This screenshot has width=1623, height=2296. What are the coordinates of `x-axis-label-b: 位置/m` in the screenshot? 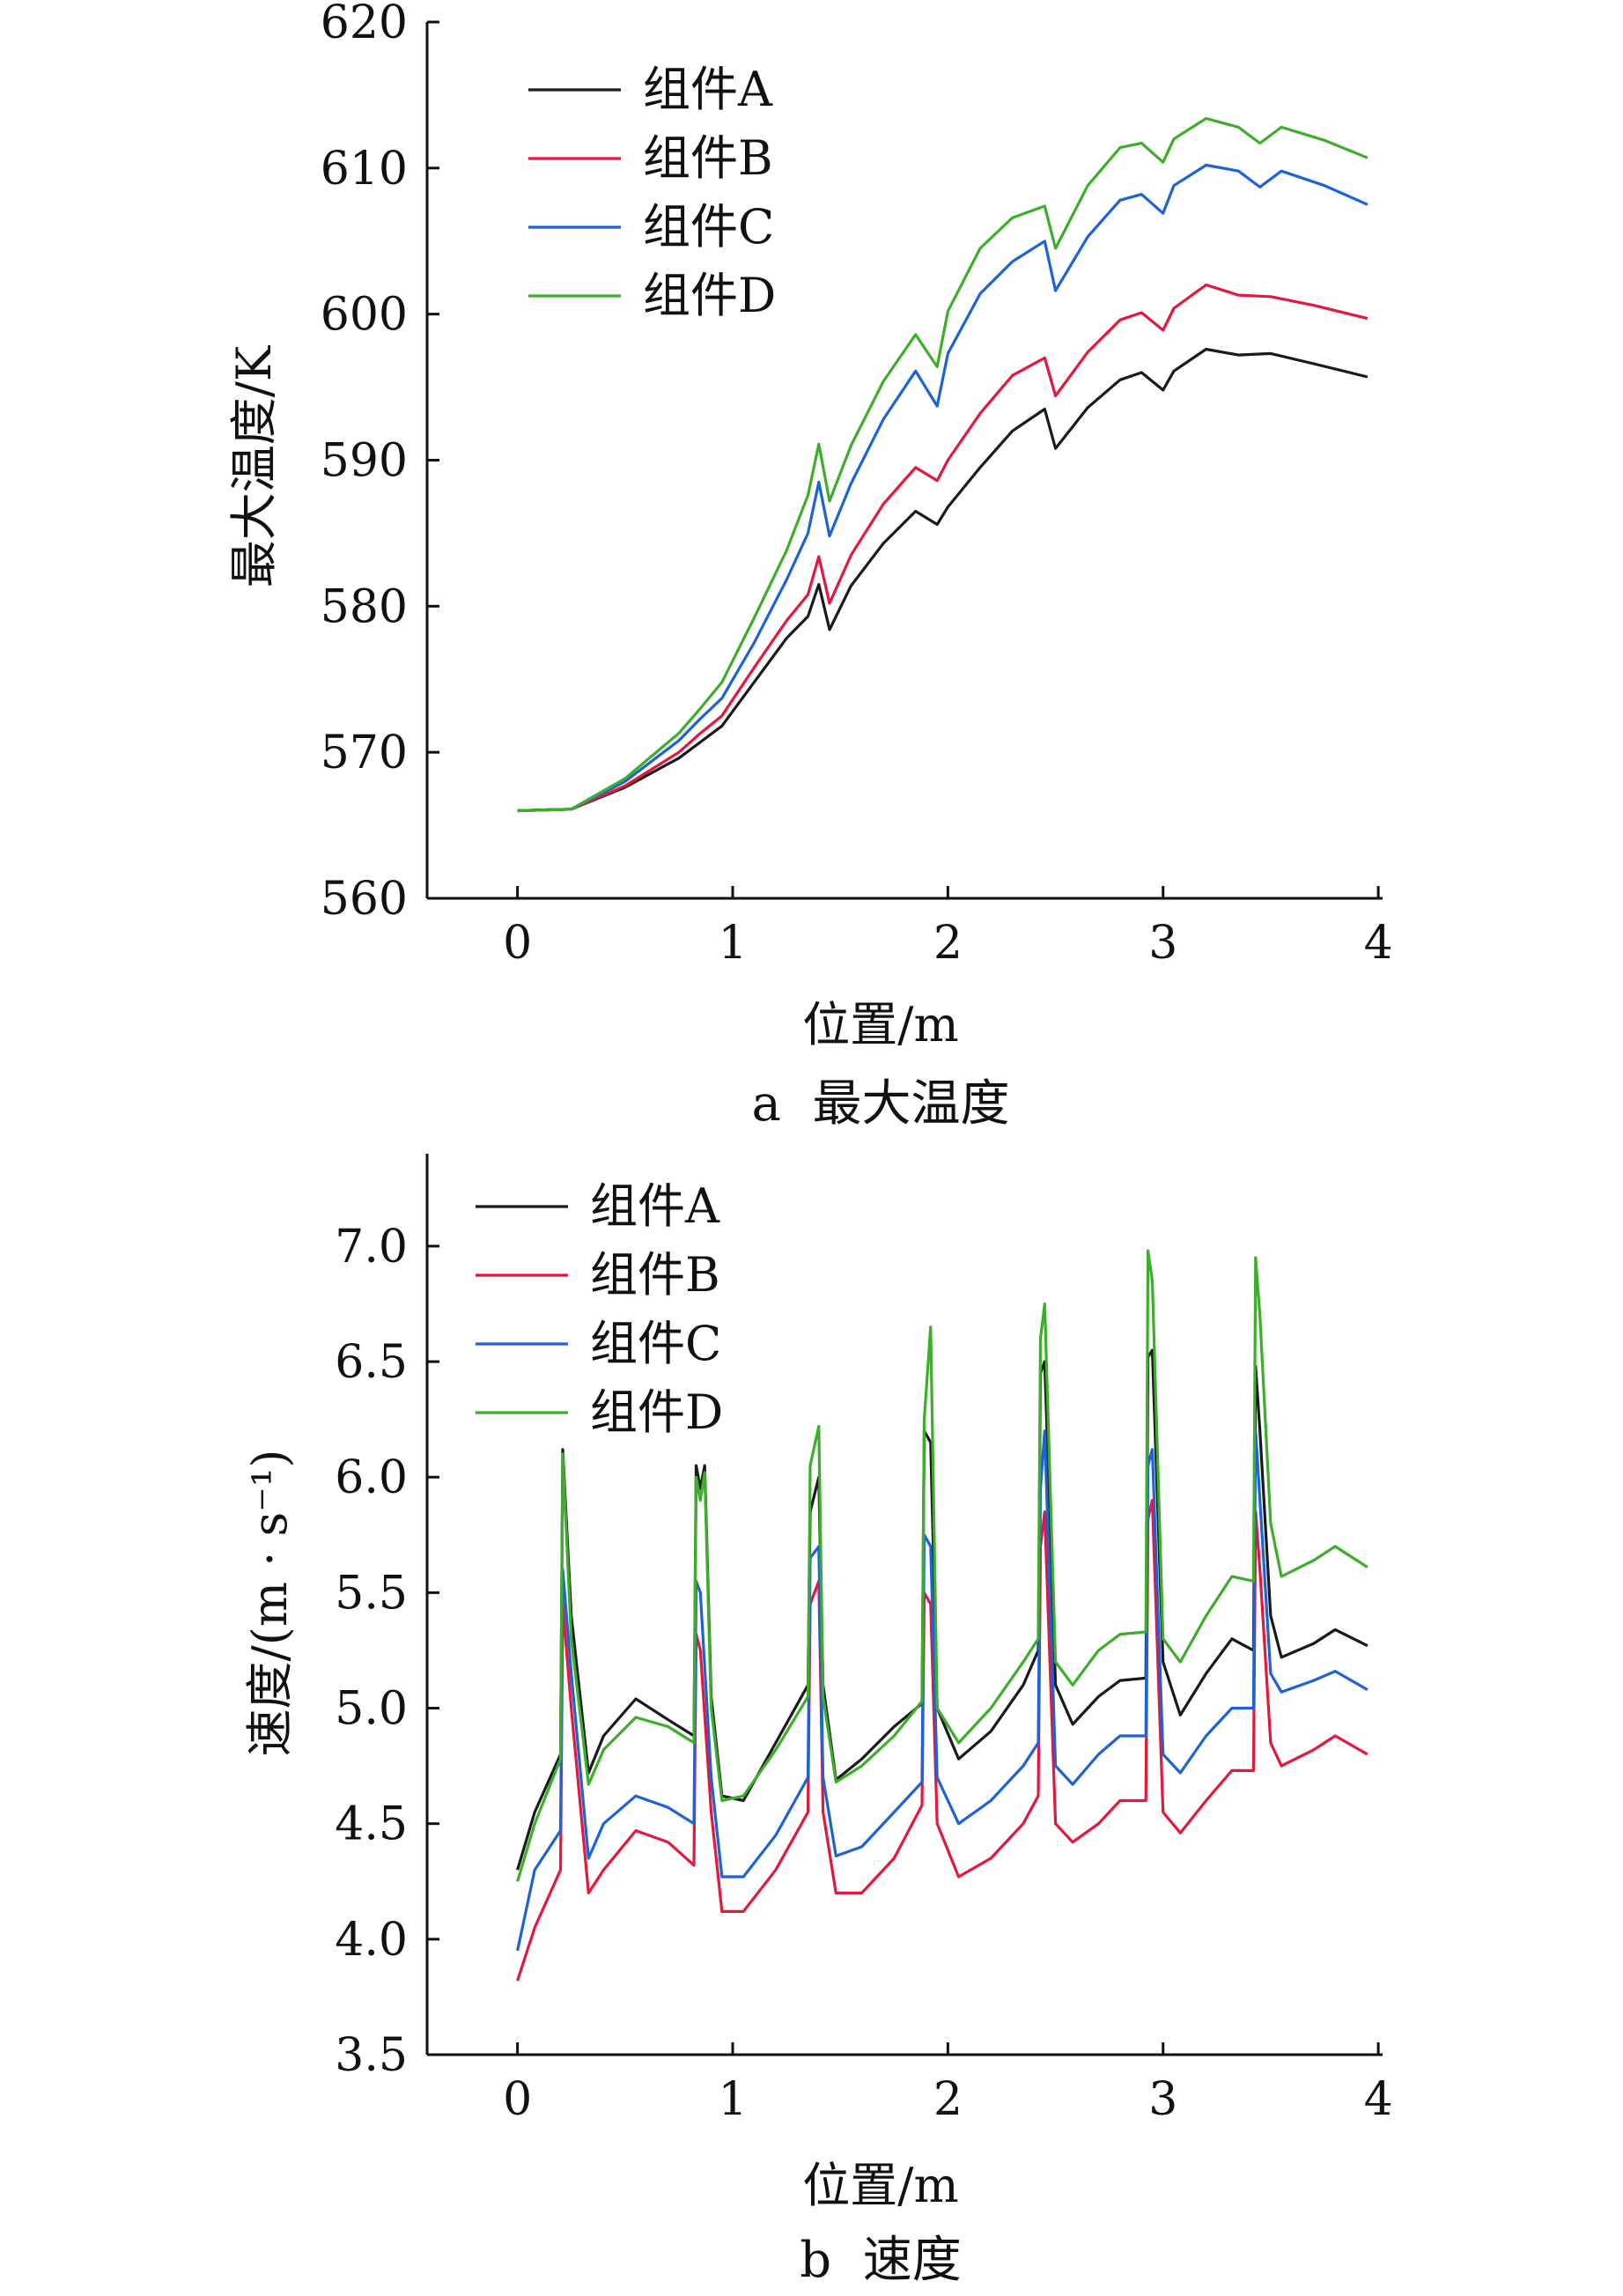 It's located at (880, 2185).